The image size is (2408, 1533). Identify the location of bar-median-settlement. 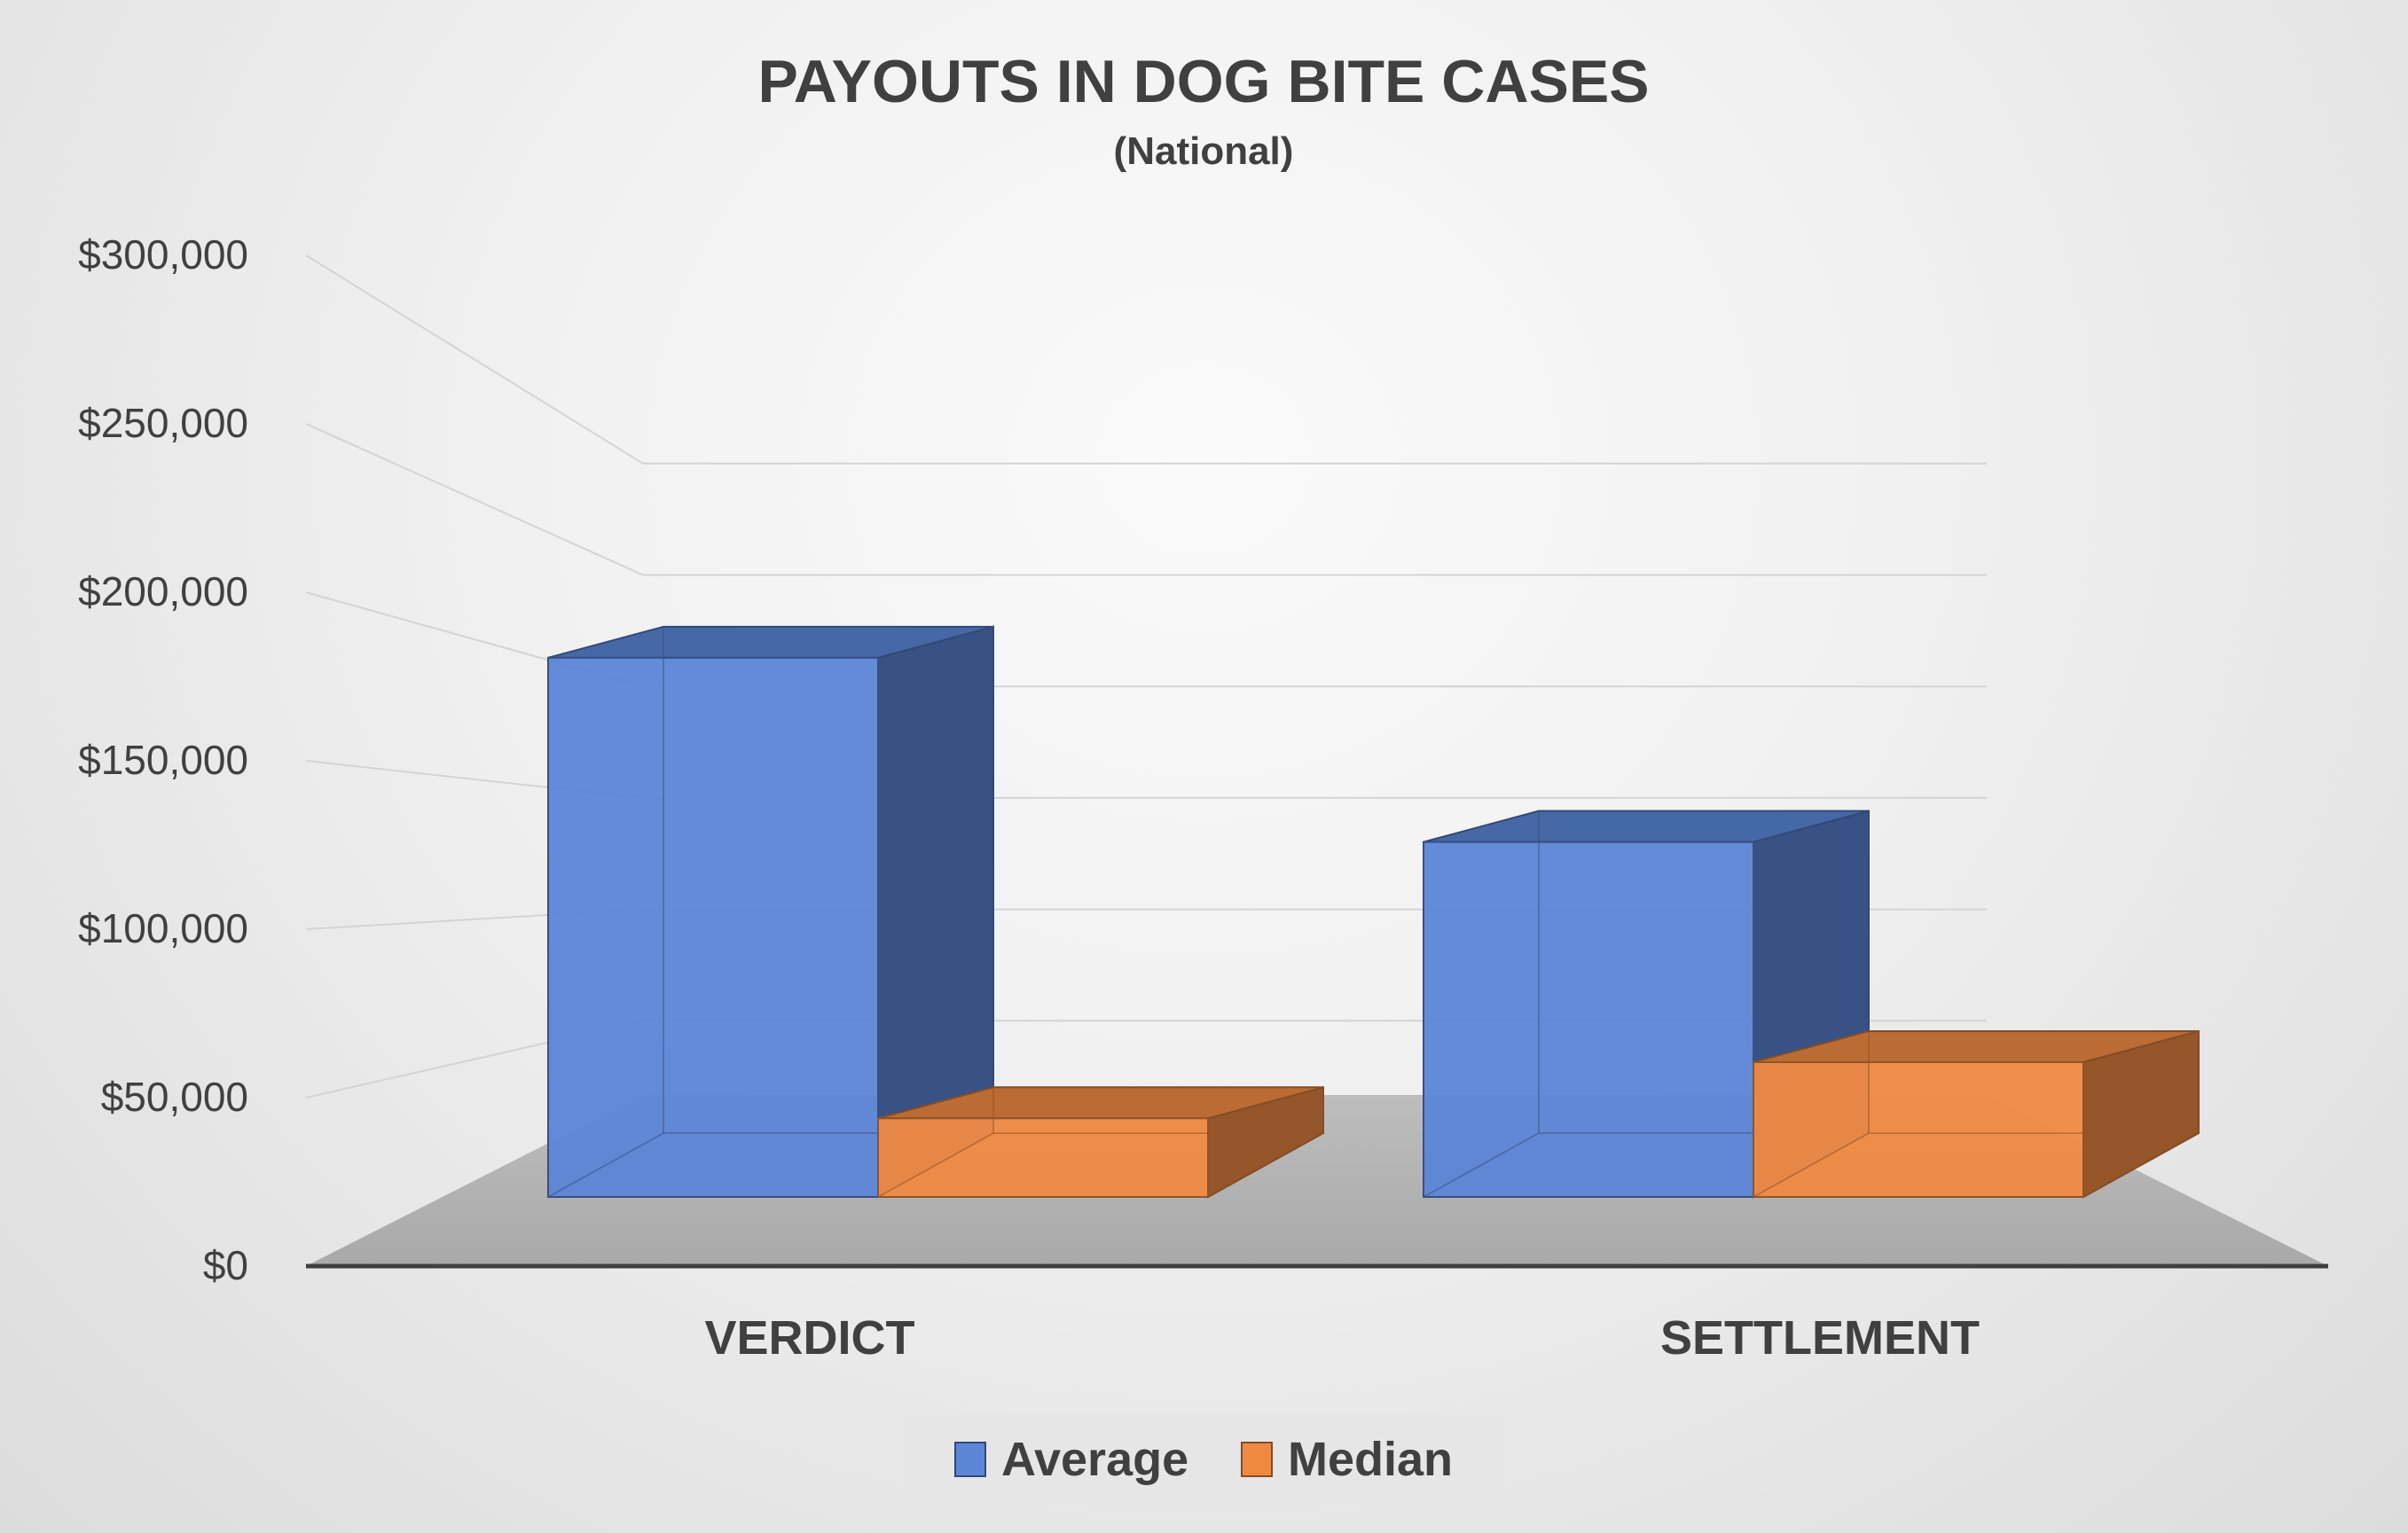
(1977, 1114).